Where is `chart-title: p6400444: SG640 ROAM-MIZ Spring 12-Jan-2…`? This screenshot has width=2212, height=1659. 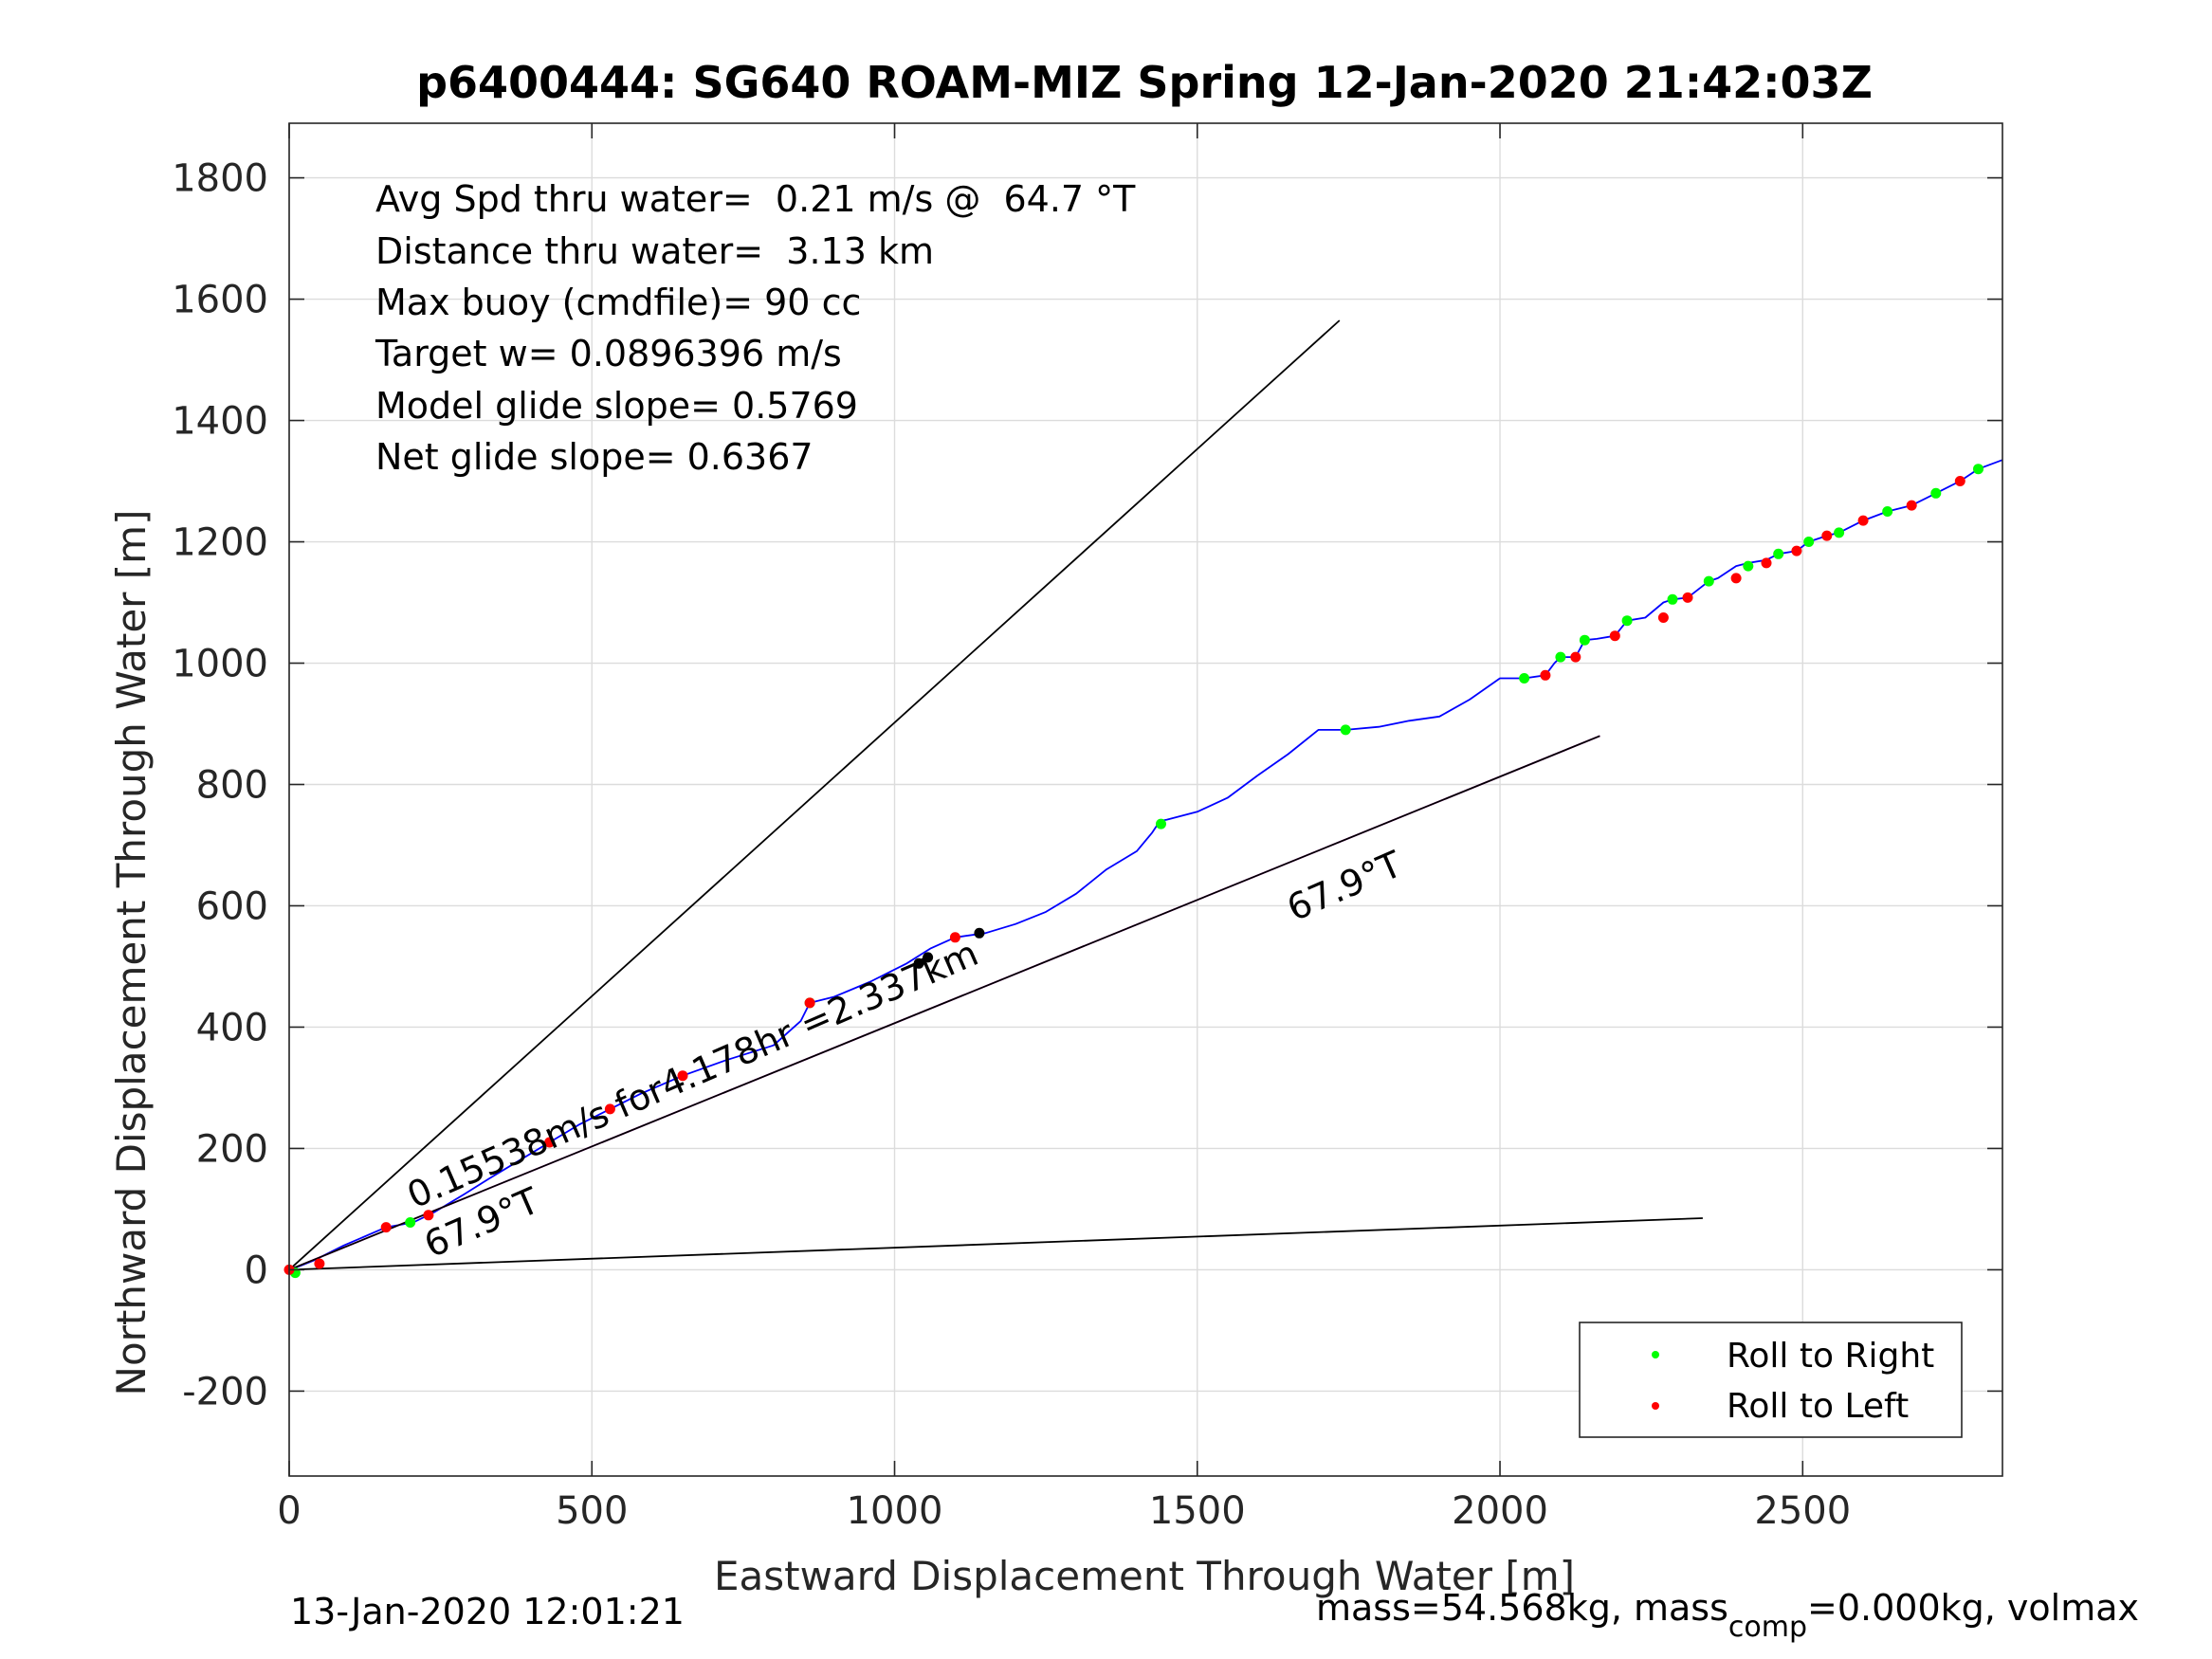 chart-title: p6400444: SG640 ROAM-MIZ Spring 12-Jan-2… is located at coordinates (1144, 82).